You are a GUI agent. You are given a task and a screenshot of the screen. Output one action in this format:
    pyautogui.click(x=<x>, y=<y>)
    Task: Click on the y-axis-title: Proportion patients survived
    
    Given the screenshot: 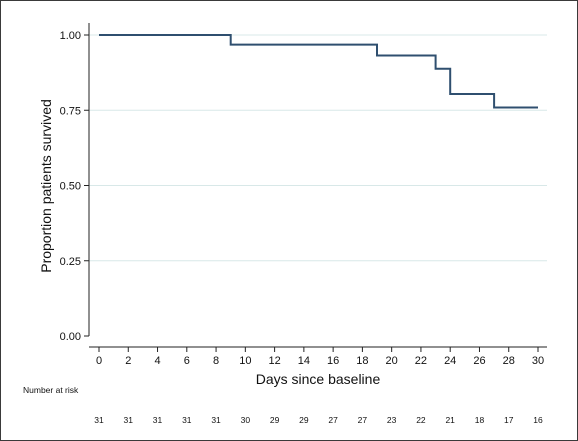 What is the action you would take?
    pyautogui.click(x=46, y=186)
    